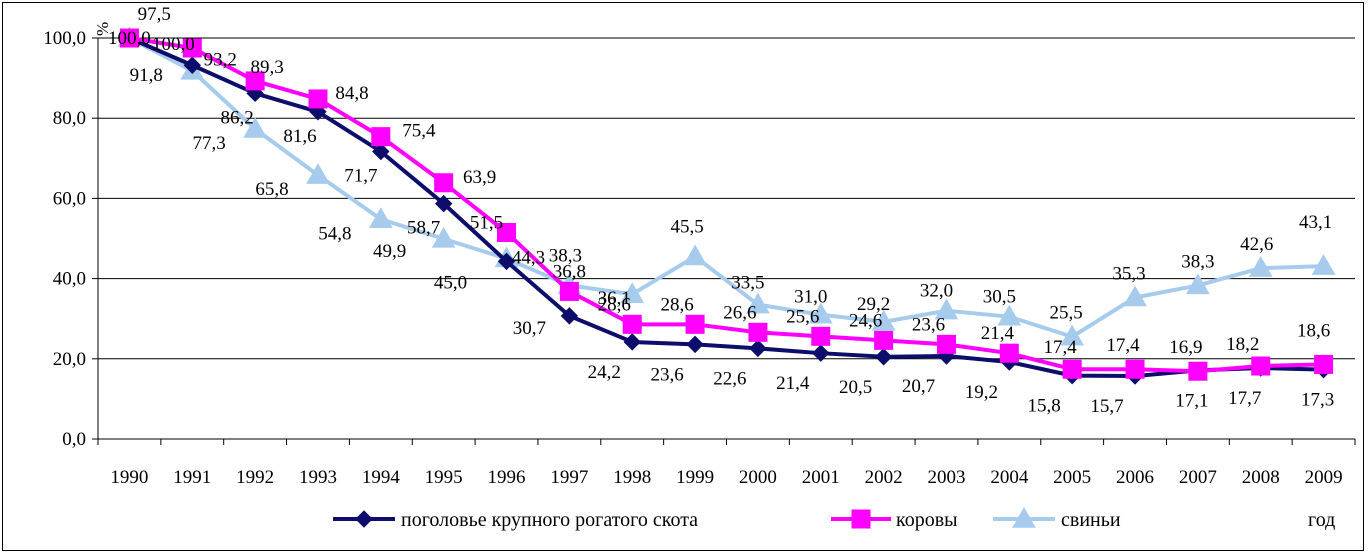 This screenshot has width=1368, height=555. I want to click on x-tick-label: 1996, so click(507, 477).